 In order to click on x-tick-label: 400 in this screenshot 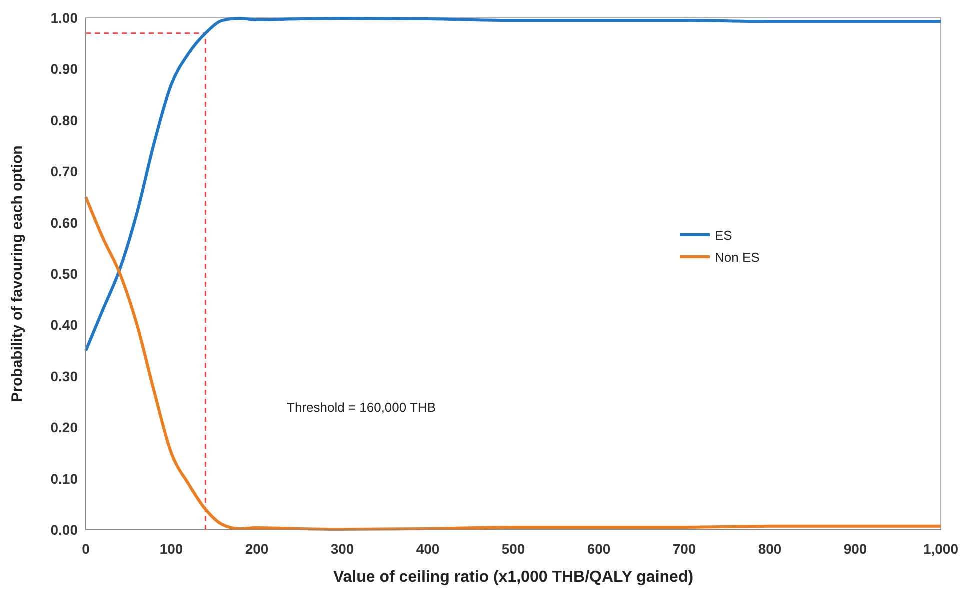, I will do `click(428, 549)`.